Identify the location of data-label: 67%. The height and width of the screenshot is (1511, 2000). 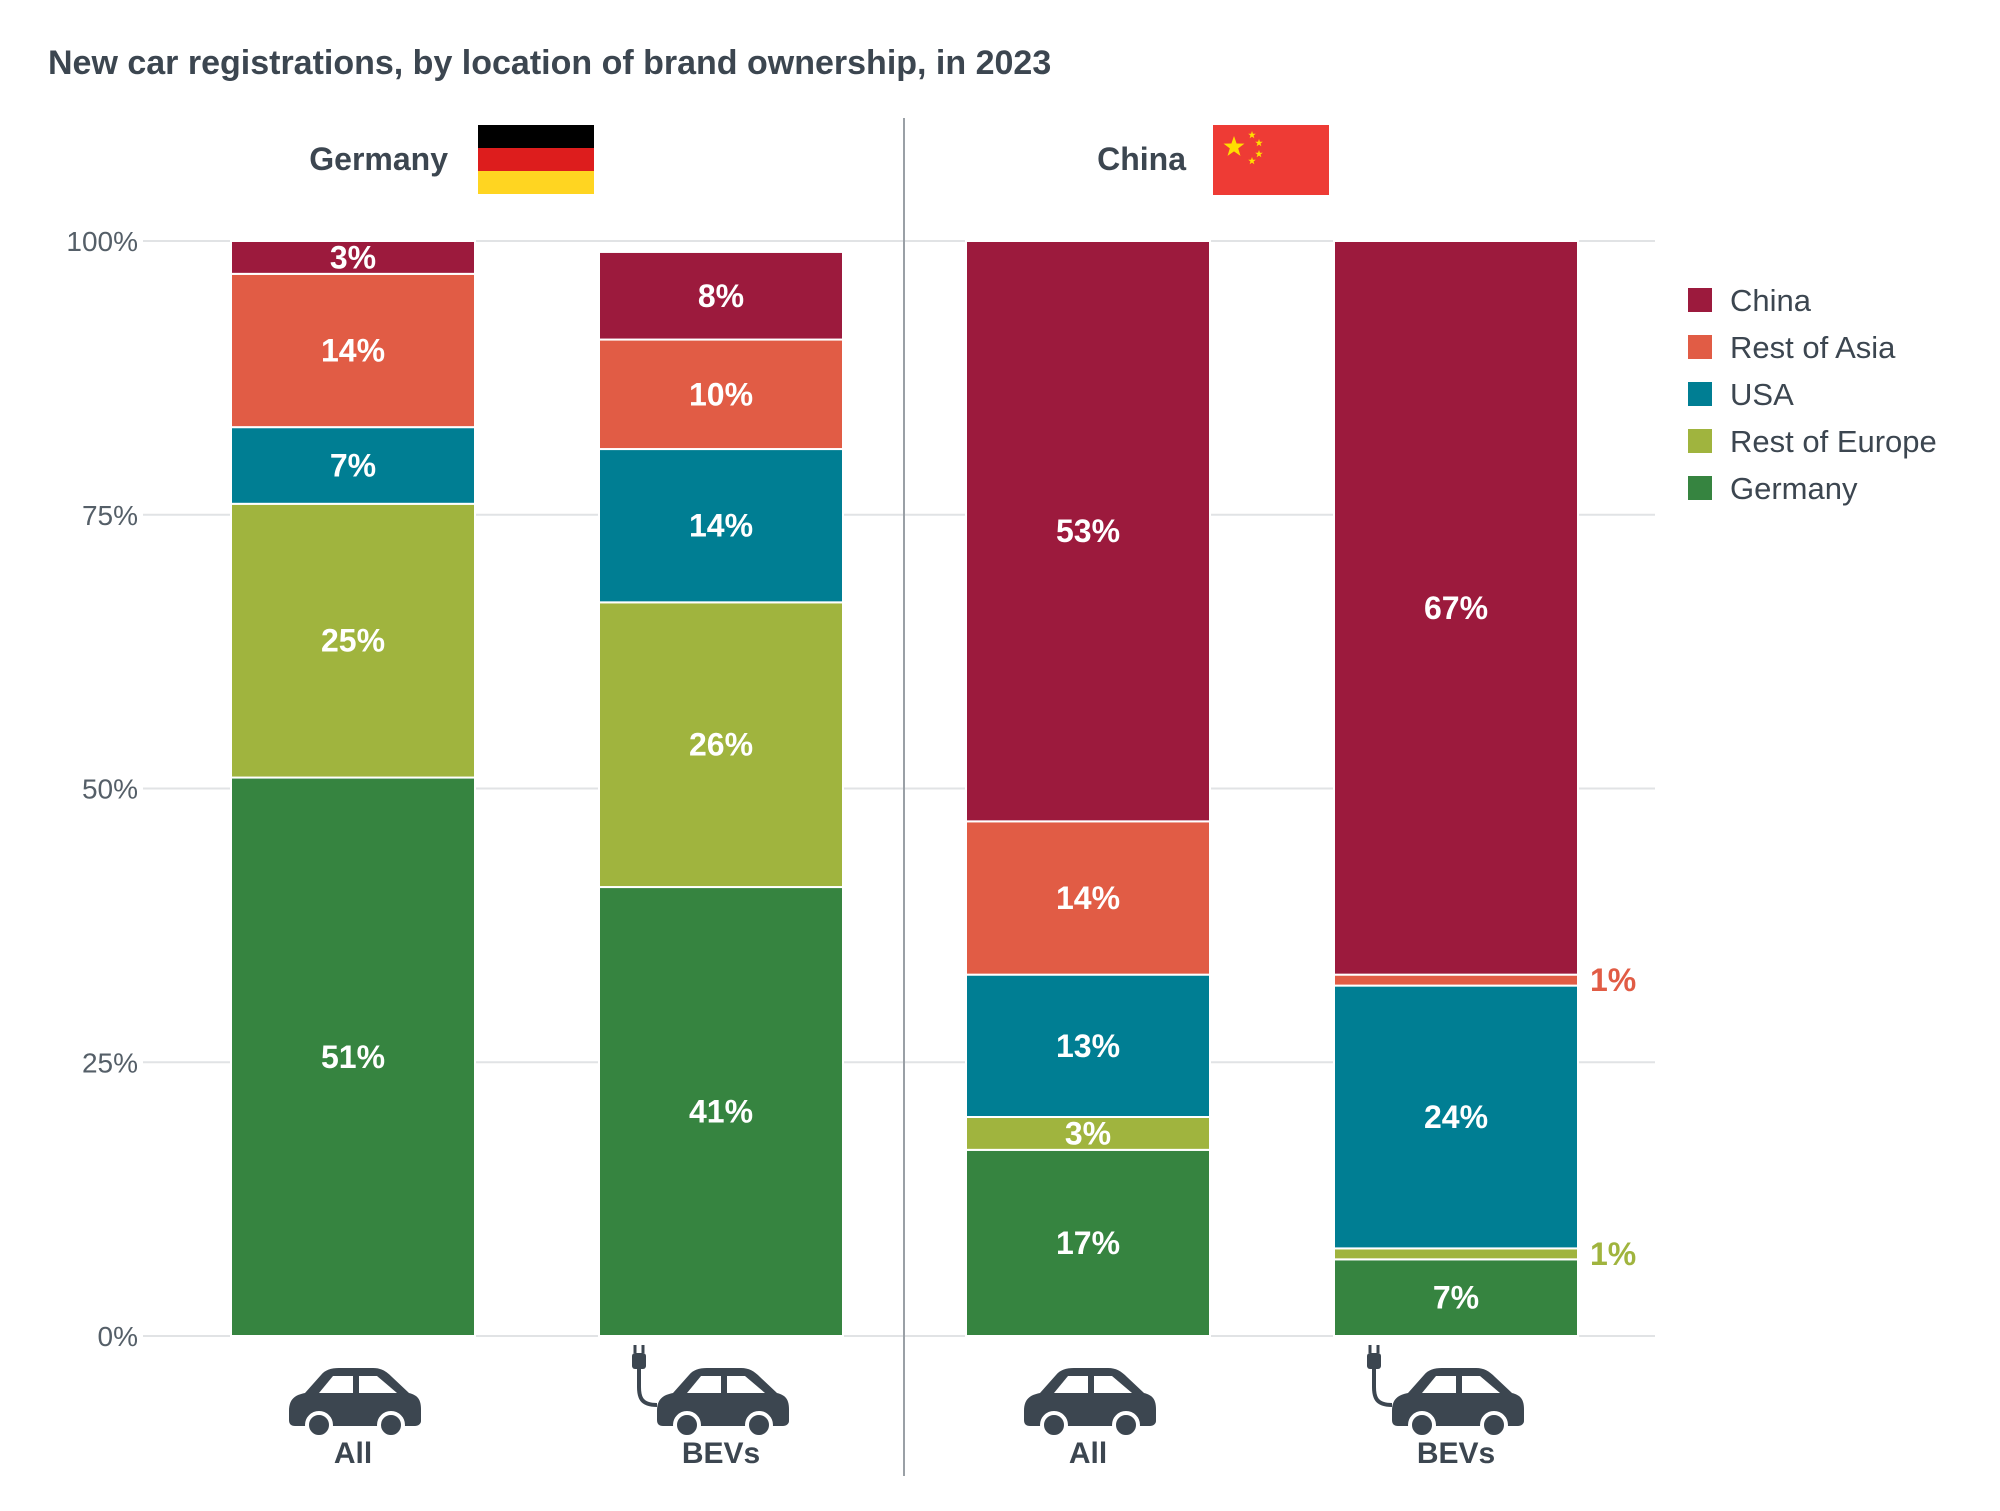
(1456, 608).